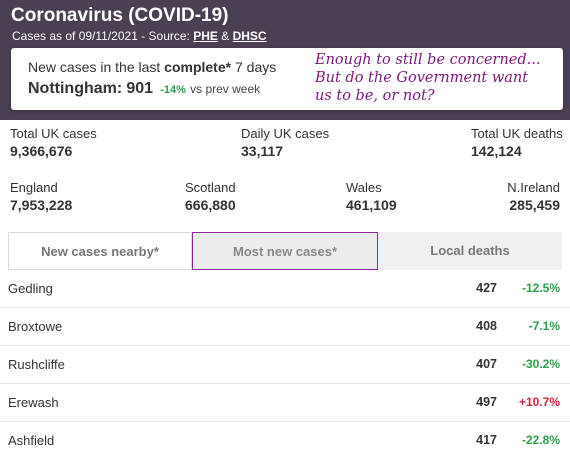 Image resolution: width=570 pixels, height=459 pixels. Describe the element at coordinates (285, 440) in the screenshot. I see `table-row: Ashfield 417 -22.8%` at that location.